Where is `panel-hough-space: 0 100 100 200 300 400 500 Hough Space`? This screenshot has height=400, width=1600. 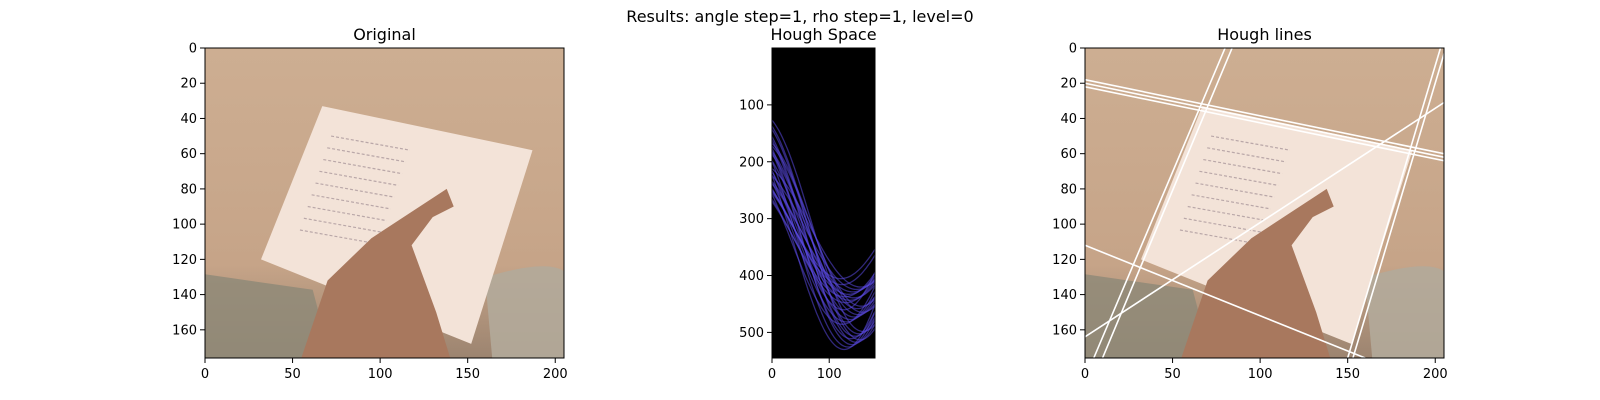 panel-hough-space: 0 100 100 200 300 400 500 Hough Space is located at coordinates (807, 203).